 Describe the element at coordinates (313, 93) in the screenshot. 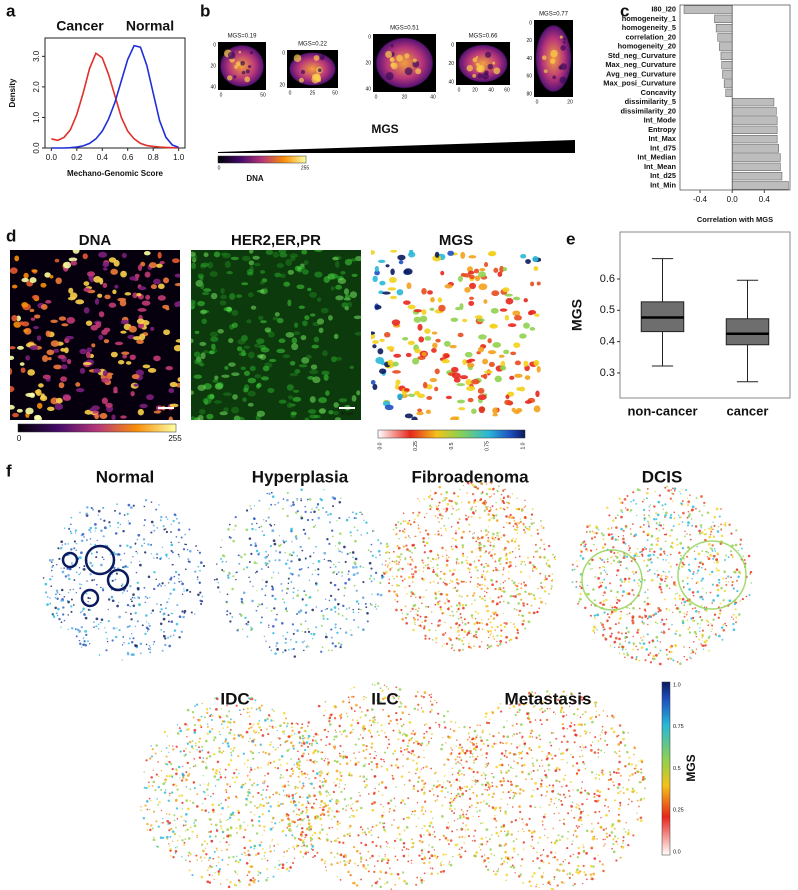

I see `thumbnail-x-tick: 25` at that location.